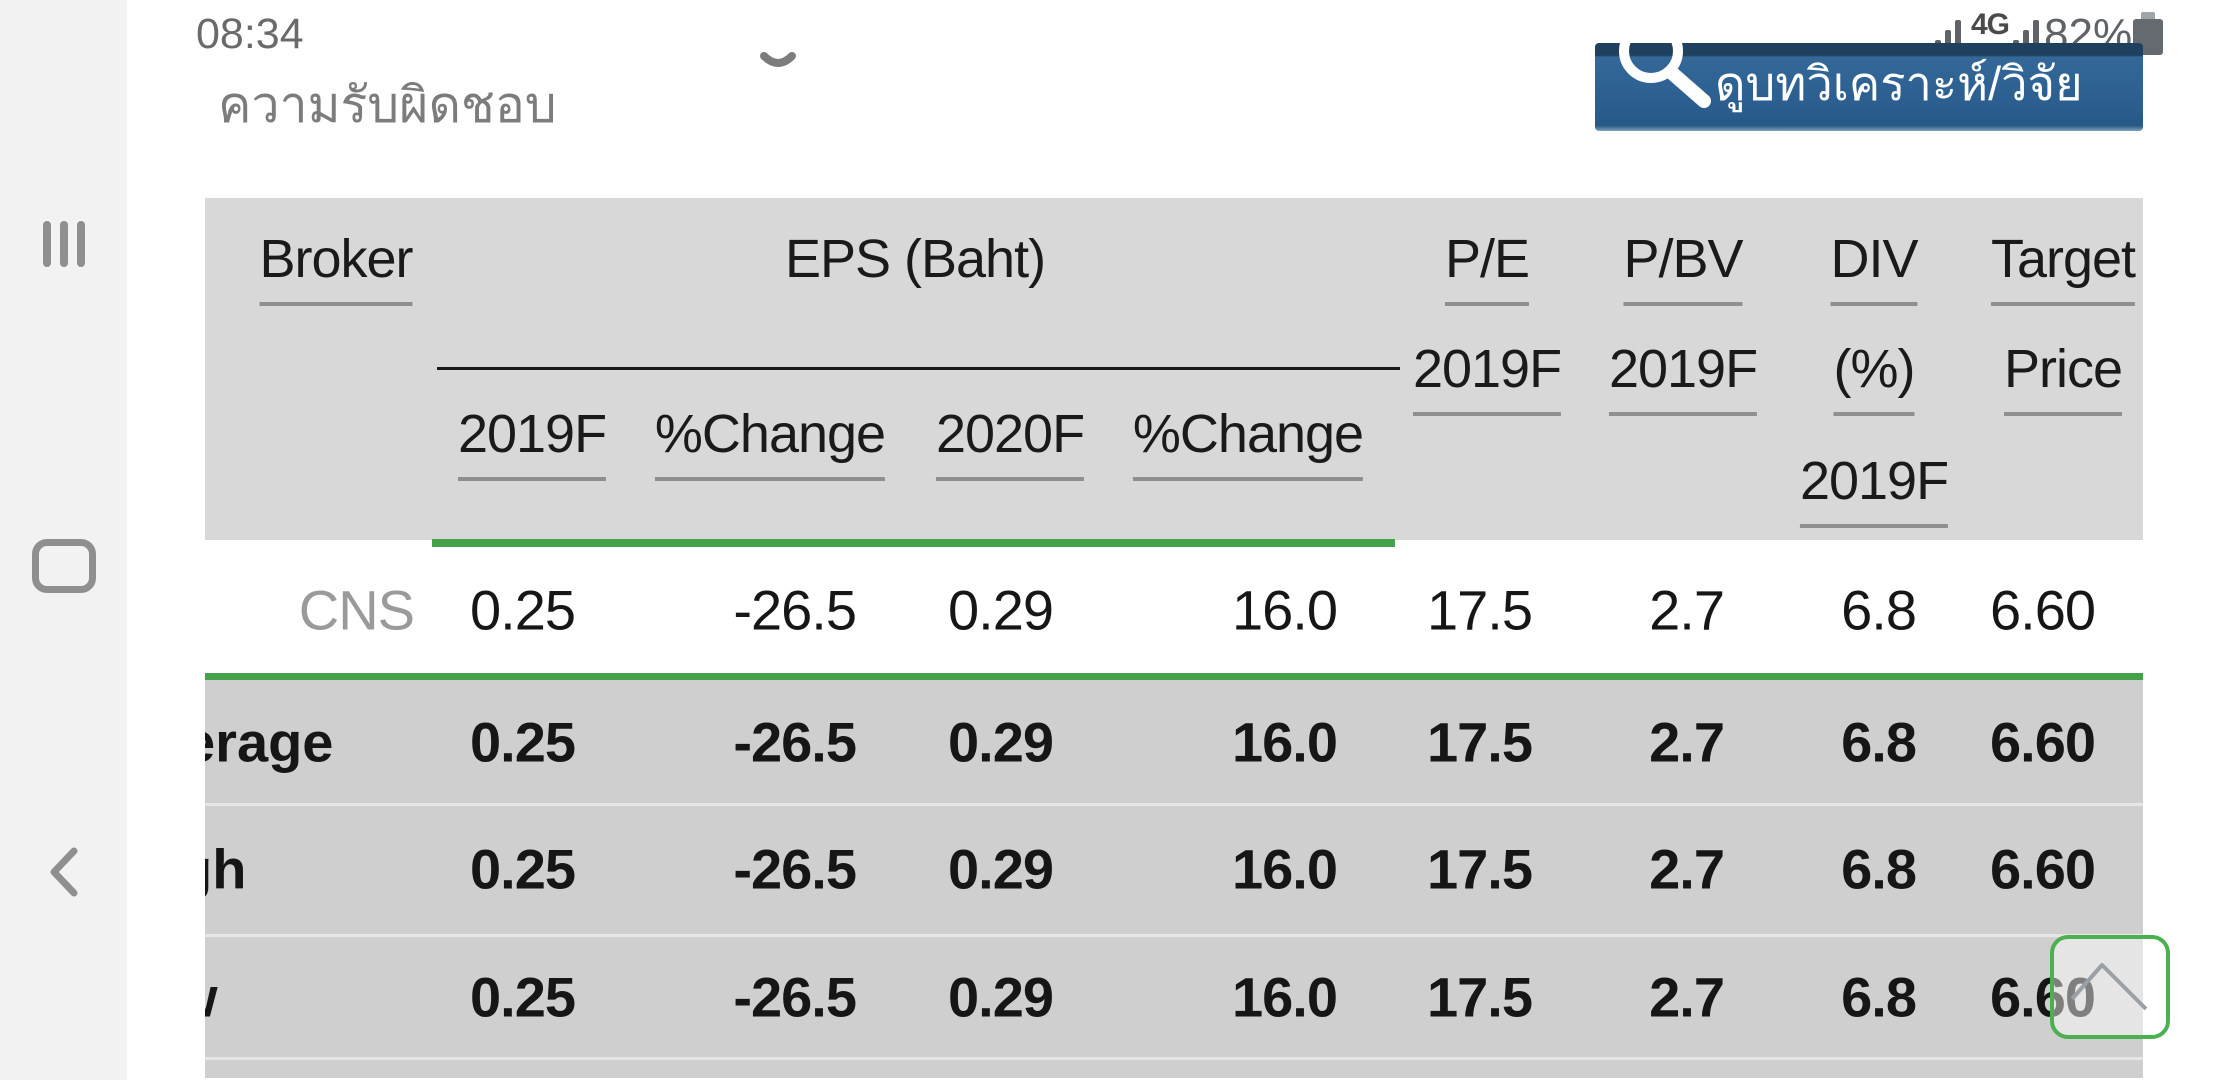 This screenshot has height=1080, width=2220. What do you see at coordinates (387, 105) in the screenshot?
I see `page-title: ความรับผิดชอบ` at bounding box center [387, 105].